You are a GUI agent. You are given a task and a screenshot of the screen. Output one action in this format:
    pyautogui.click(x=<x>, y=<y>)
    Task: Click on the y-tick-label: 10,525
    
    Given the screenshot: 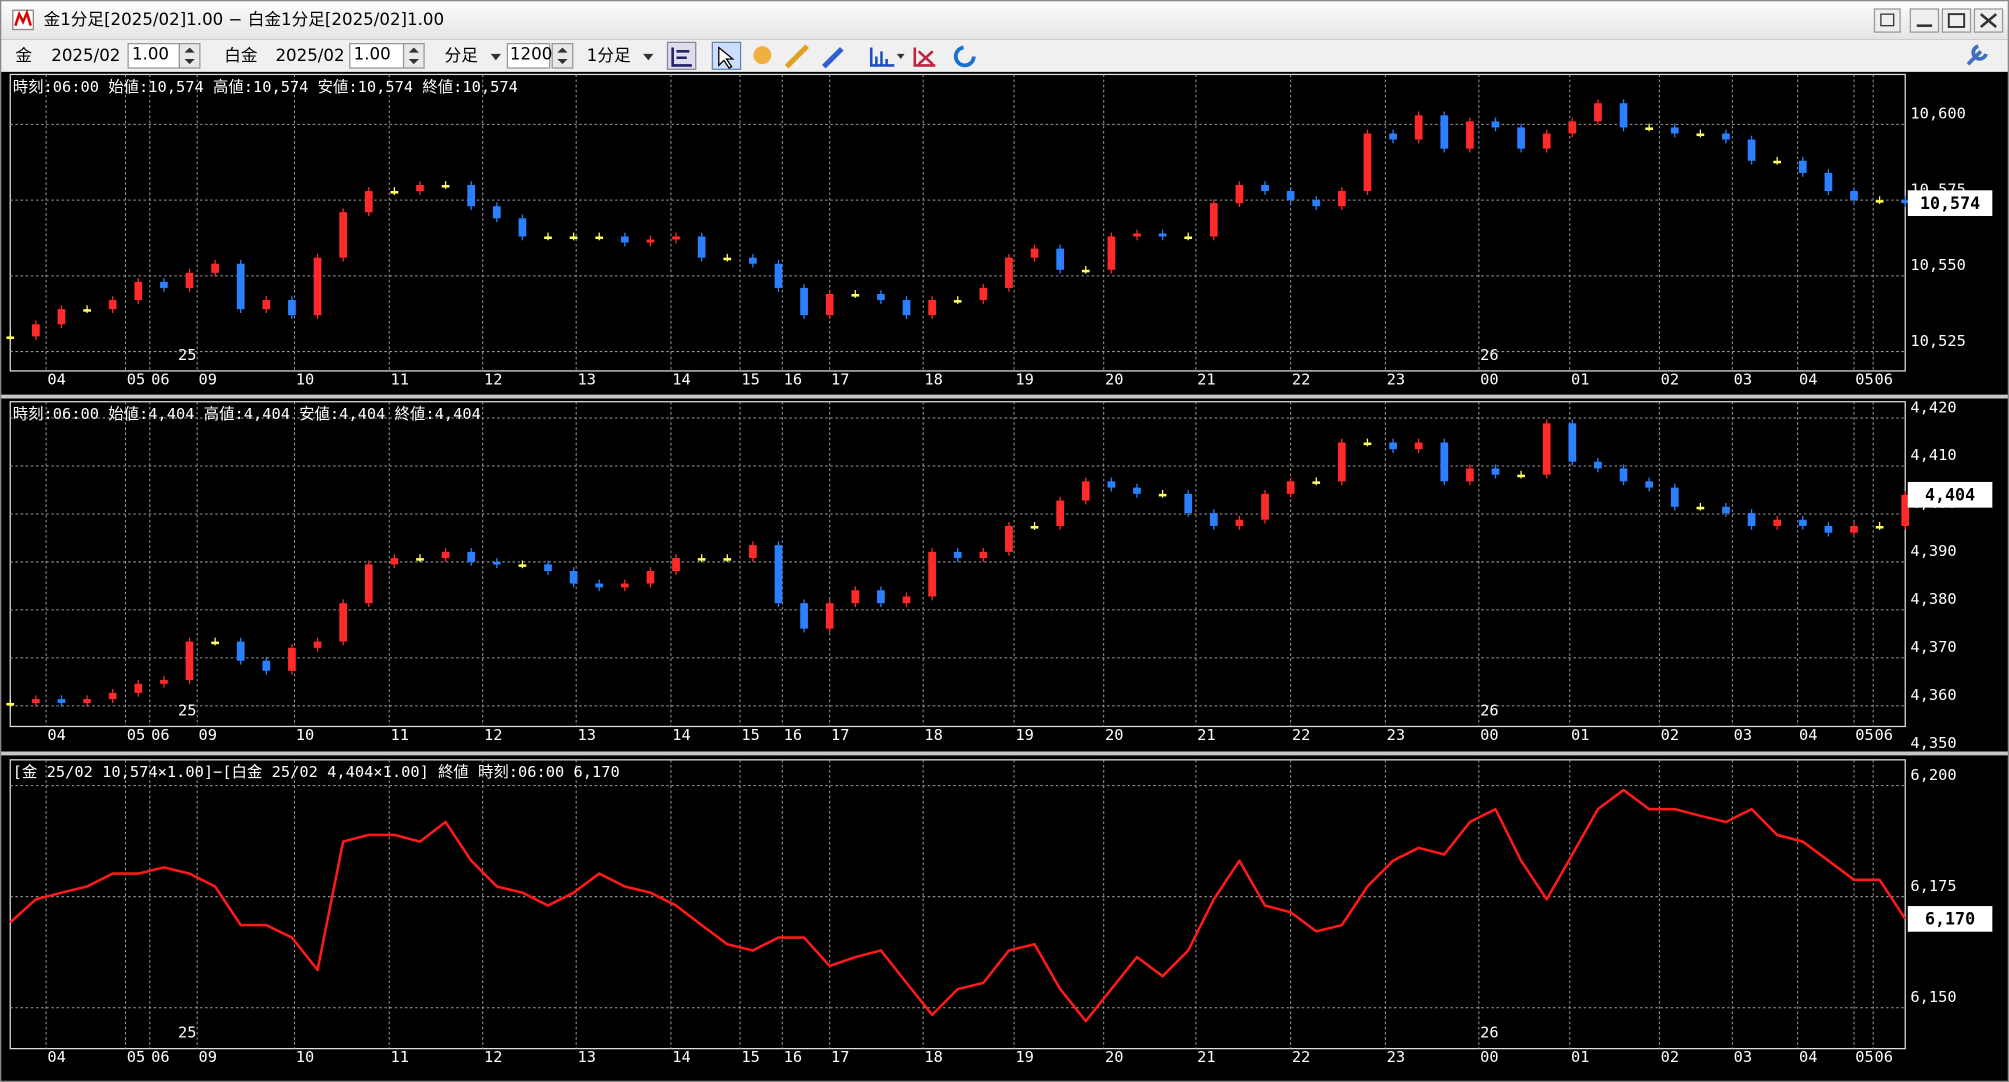 What is the action you would take?
    pyautogui.click(x=1937, y=341)
    